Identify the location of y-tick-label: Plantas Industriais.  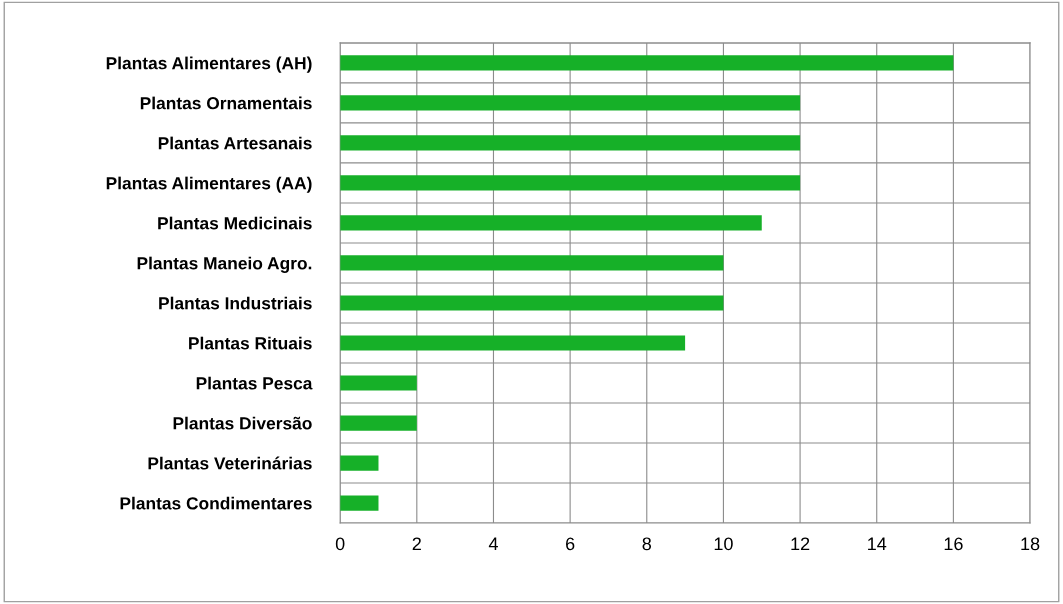
(235, 303).